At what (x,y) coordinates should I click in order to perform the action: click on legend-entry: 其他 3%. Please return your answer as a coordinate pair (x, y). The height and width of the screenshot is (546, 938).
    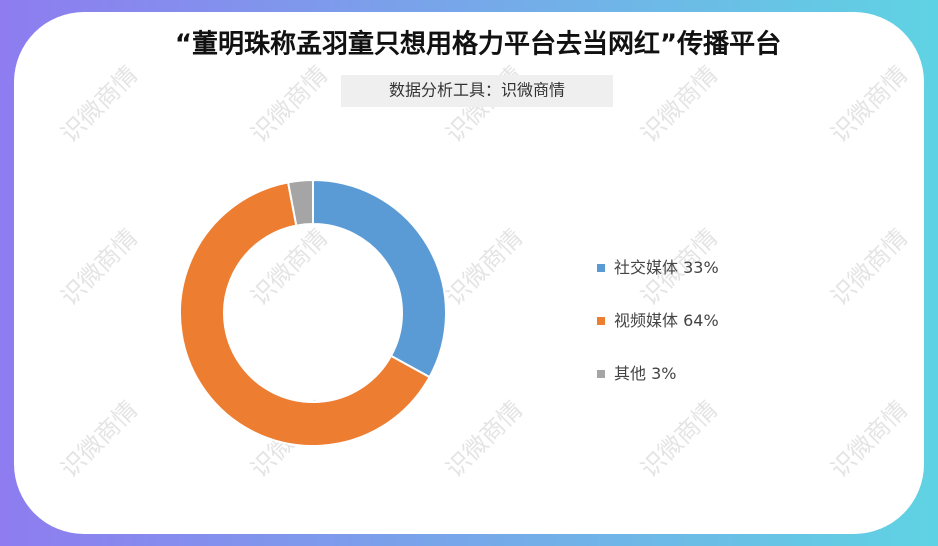
    Looking at the image, I should click on (645, 373).